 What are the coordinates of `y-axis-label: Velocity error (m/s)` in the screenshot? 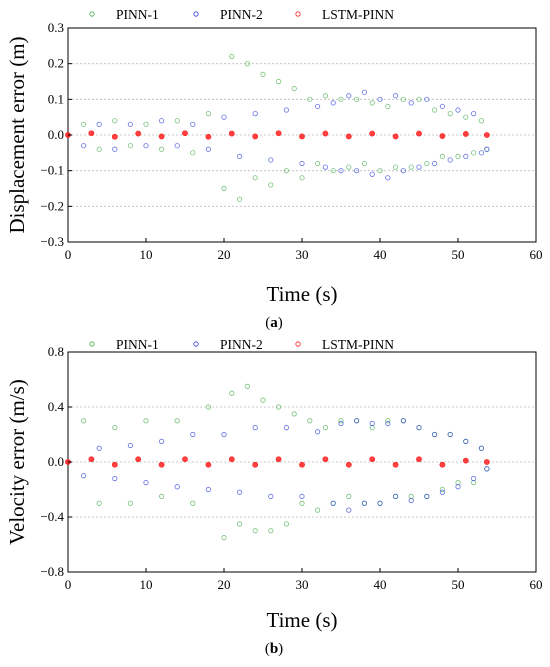 It's located at (17, 462).